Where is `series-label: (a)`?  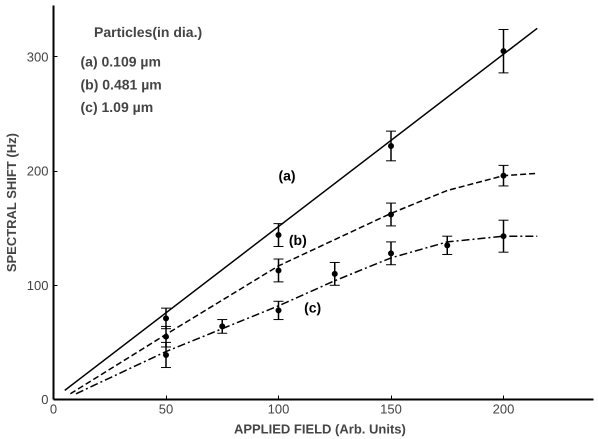 series-label: (a) is located at coordinates (287, 175).